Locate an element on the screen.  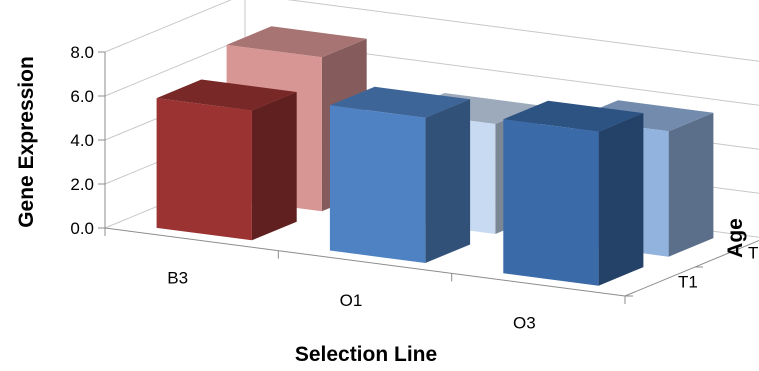
y-axis-title: Gene Expression is located at coordinates (26, 142).